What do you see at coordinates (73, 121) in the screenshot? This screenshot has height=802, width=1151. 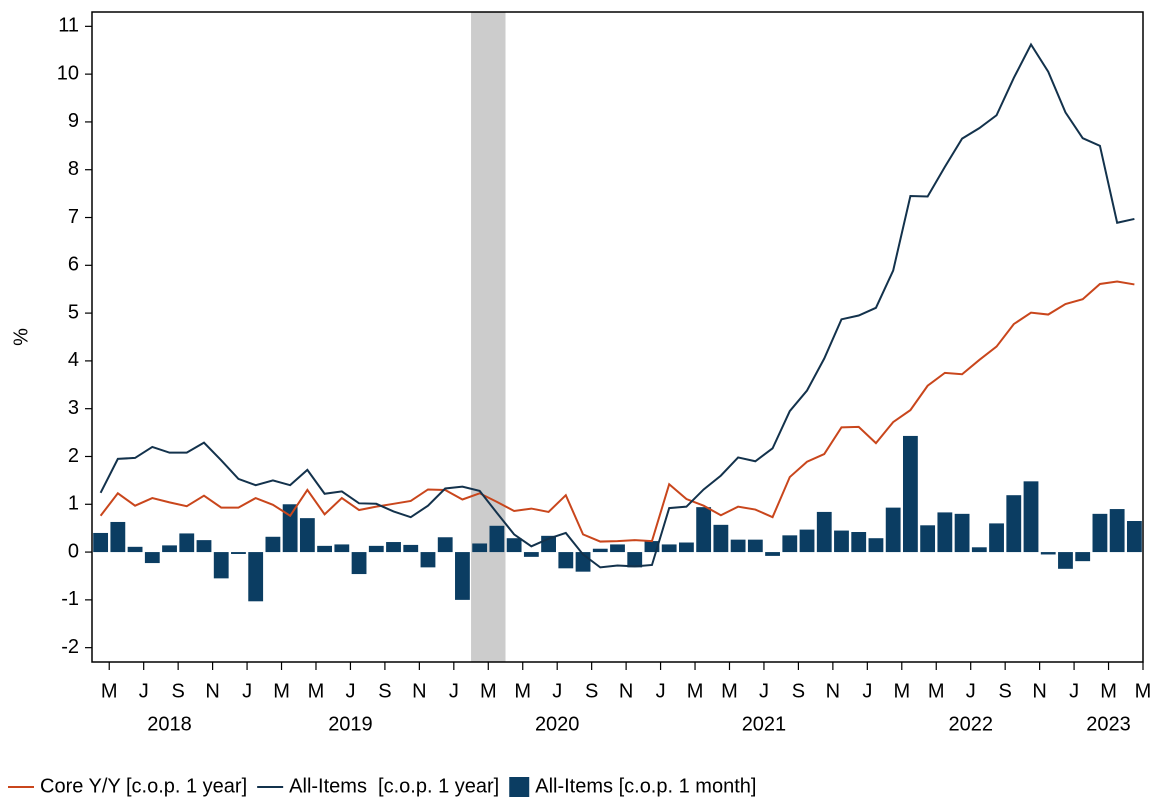 I see `y-tick-label: 9` at bounding box center [73, 121].